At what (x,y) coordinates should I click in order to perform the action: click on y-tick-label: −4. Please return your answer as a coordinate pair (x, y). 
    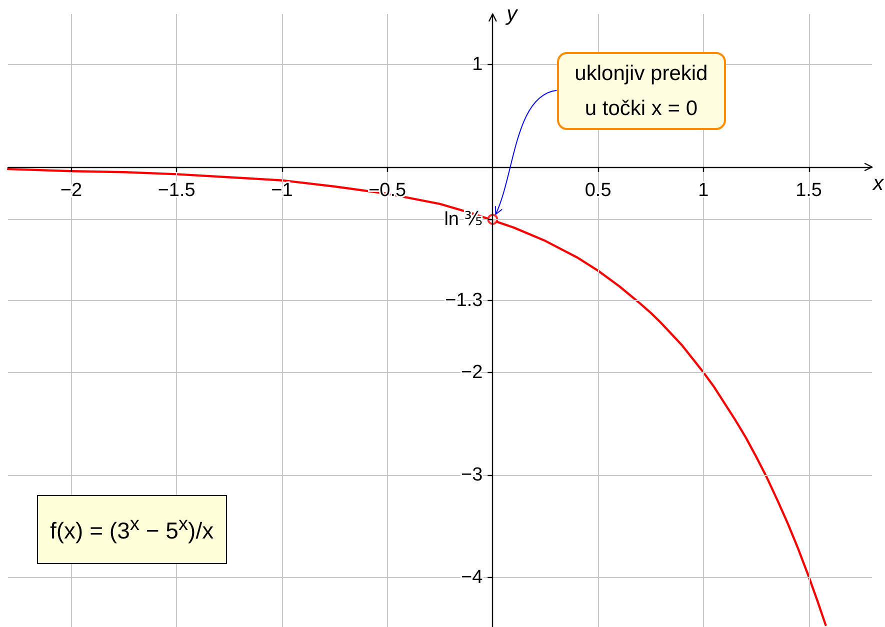
    Looking at the image, I should click on (472, 577).